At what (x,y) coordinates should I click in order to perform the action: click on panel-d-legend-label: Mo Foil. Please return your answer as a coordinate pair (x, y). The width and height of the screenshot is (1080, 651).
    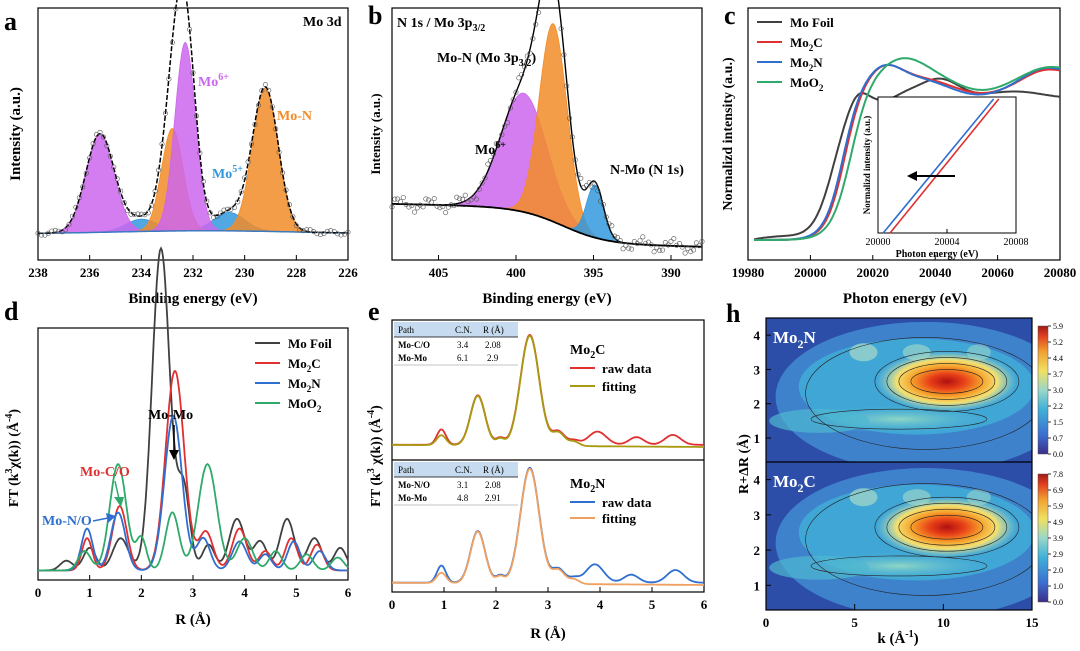
    Looking at the image, I should click on (310, 343).